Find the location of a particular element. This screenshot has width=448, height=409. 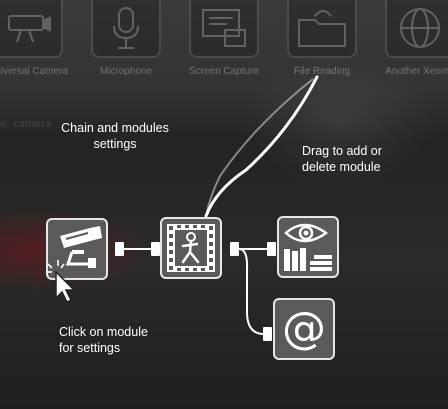

tip-click-module: Click on module for settings is located at coordinates (103, 340).